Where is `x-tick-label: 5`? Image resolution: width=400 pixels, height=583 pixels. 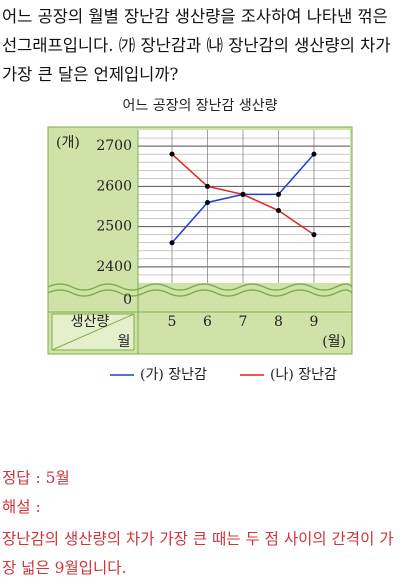 x-tick-label: 5 is located at coordinates (172, 322).